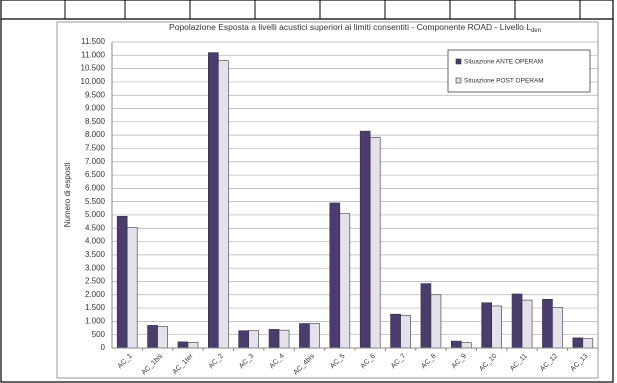 The height and width of the screenshot is (383, 617). Describe the element at coordinates (503, 62) in the screenshot. I see `legend-label: Situazione ANTE OPERAM` at that location.